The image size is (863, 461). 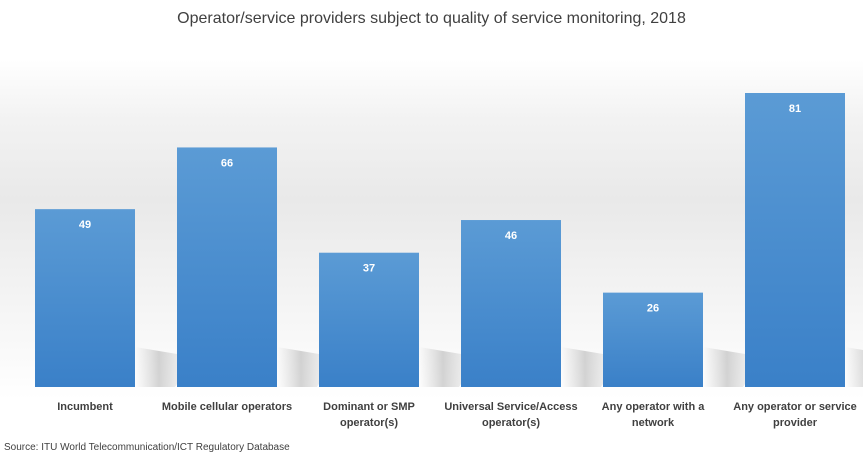 I want to click on bar-value-label: 46, so click(x=511, y=236).